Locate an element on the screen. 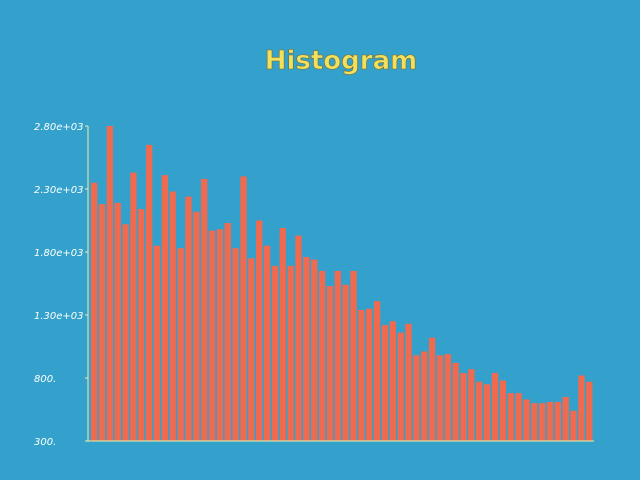 The image size is (640, 480). y-tick-label: 800. is located at coordinates (45, 379).